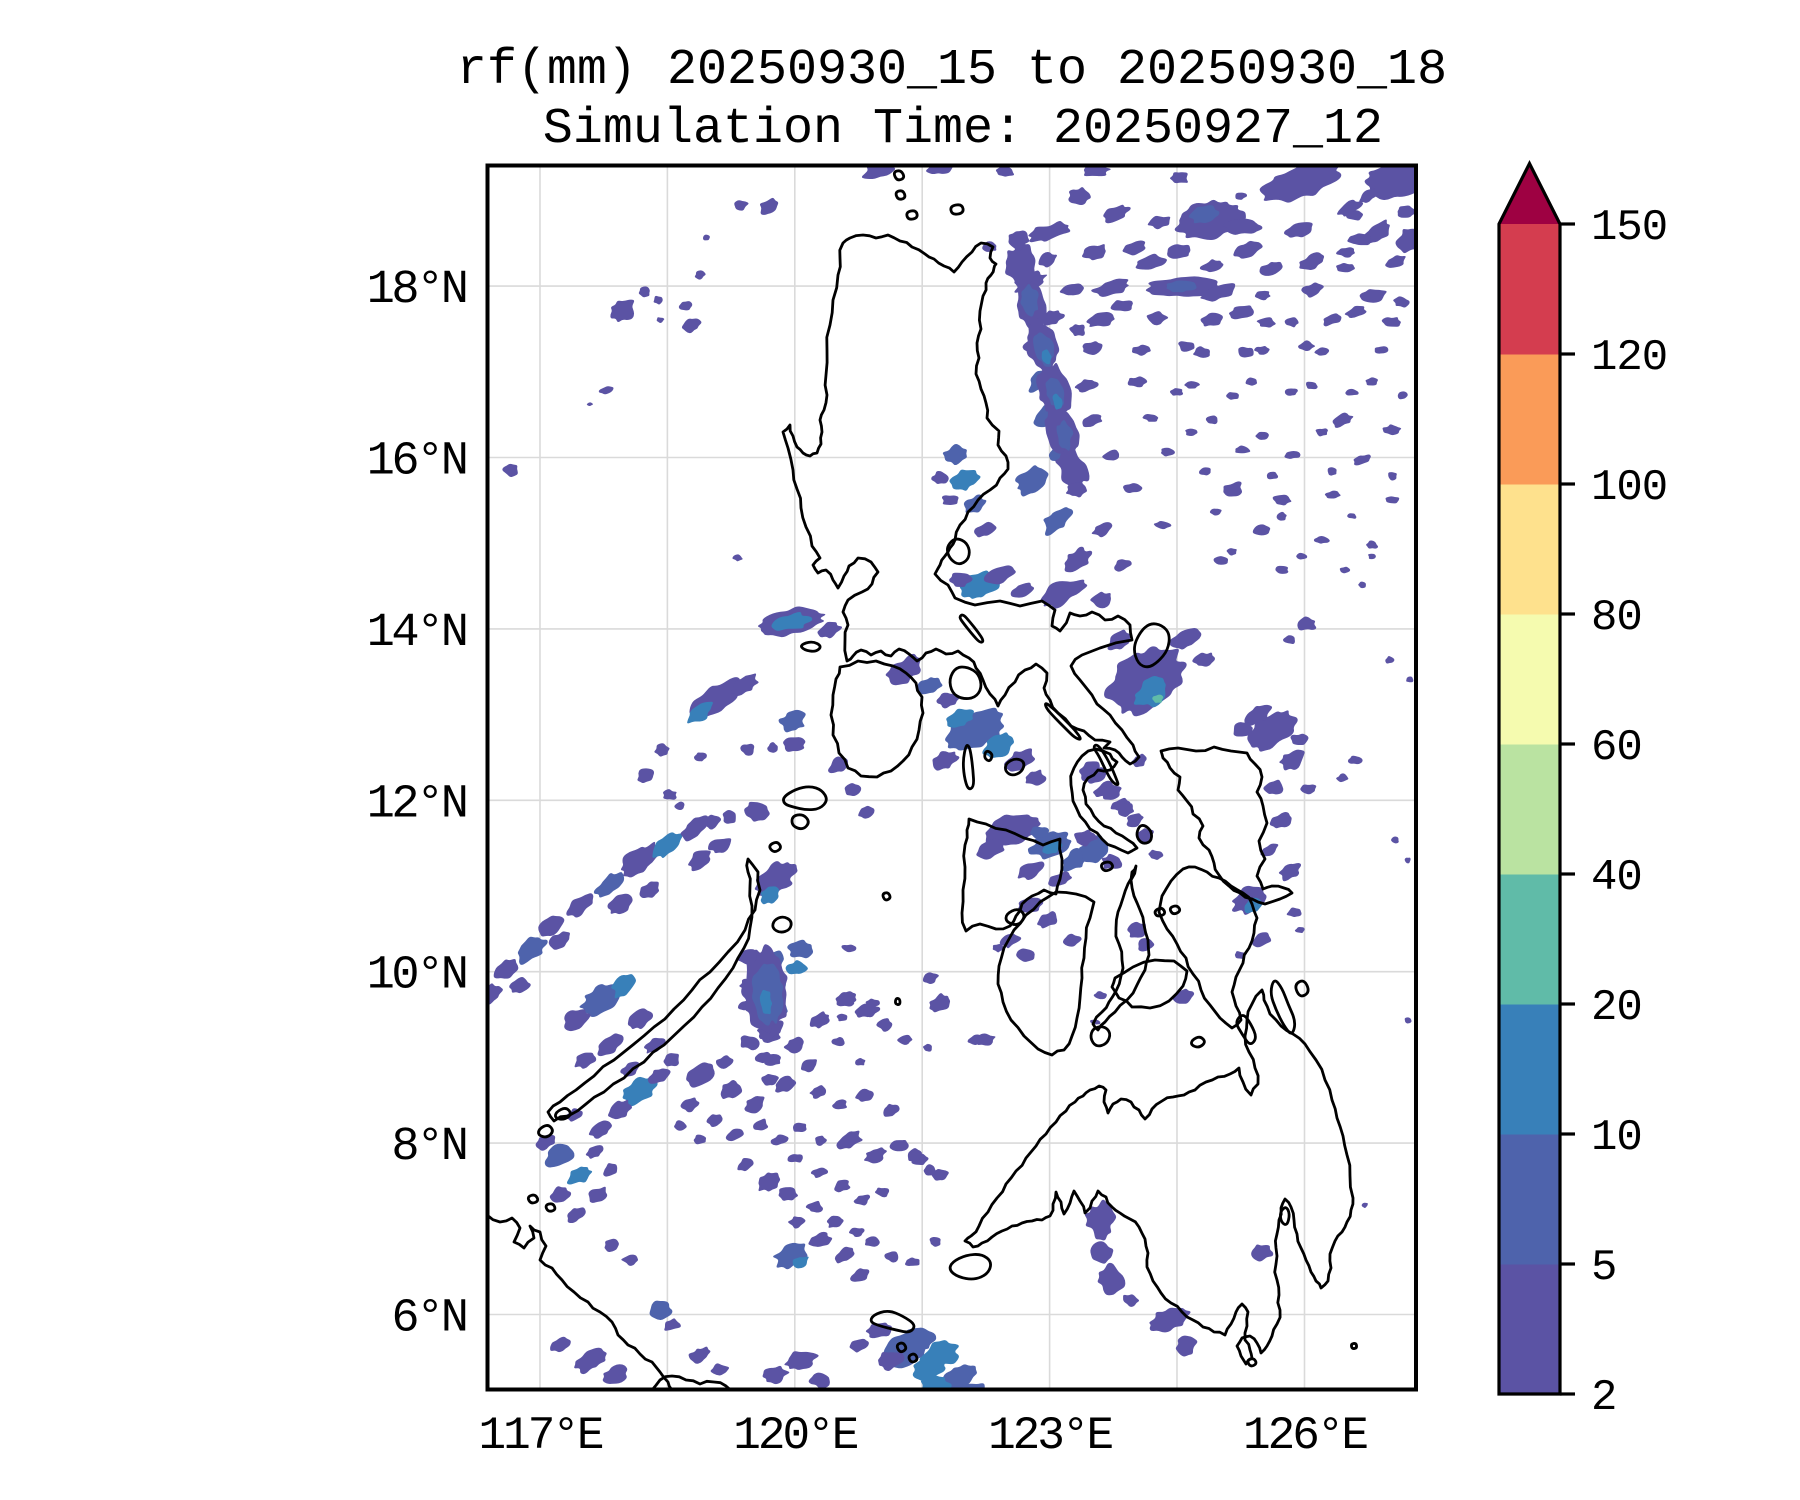 The width and height of the screenshot is (1800, 1500). What do you see at coordinates (1616, 618) in the screenshot?
I see `svg-text: 80` at bounding box center [1616, 618].